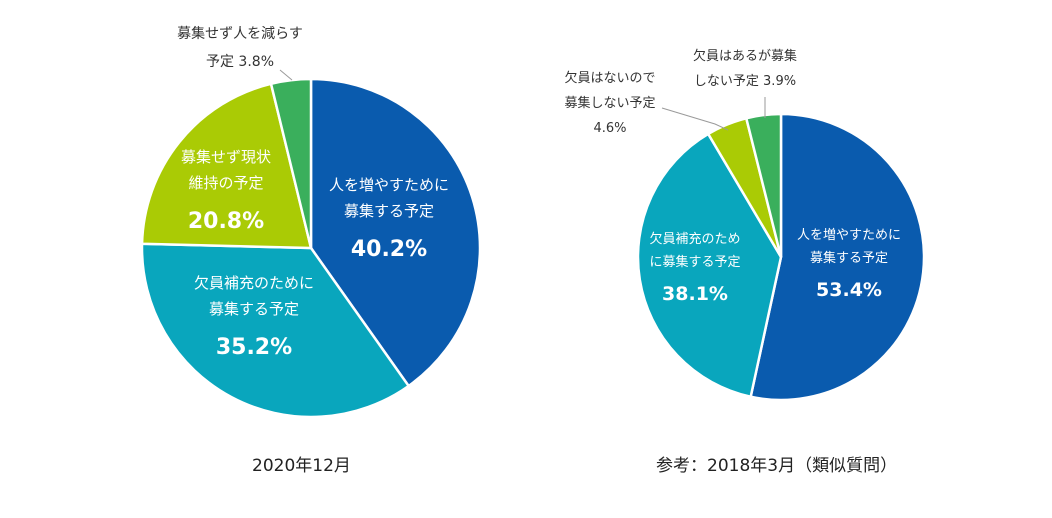 The height and width of the screenshot is (518, 1052). What do you see at coordinates (389, 249) in the screenshot?
I see `slice-value-label: 40.2%` at bounding box center [389, 249].